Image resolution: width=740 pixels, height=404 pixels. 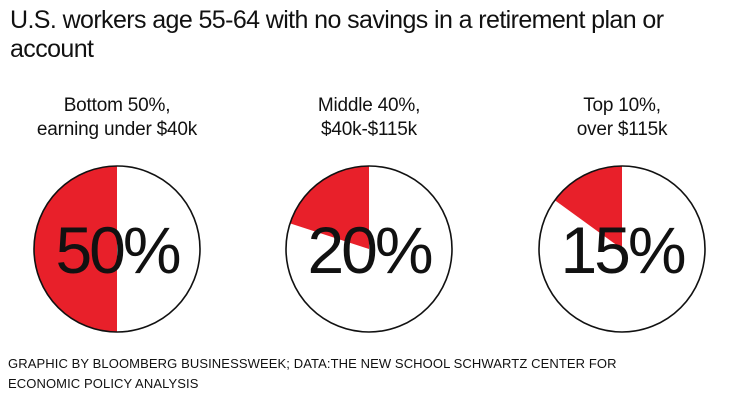 I want to click on pie-label-bottom-50: Bottom 50%, earning under $40k, so click(x=118, y=118).